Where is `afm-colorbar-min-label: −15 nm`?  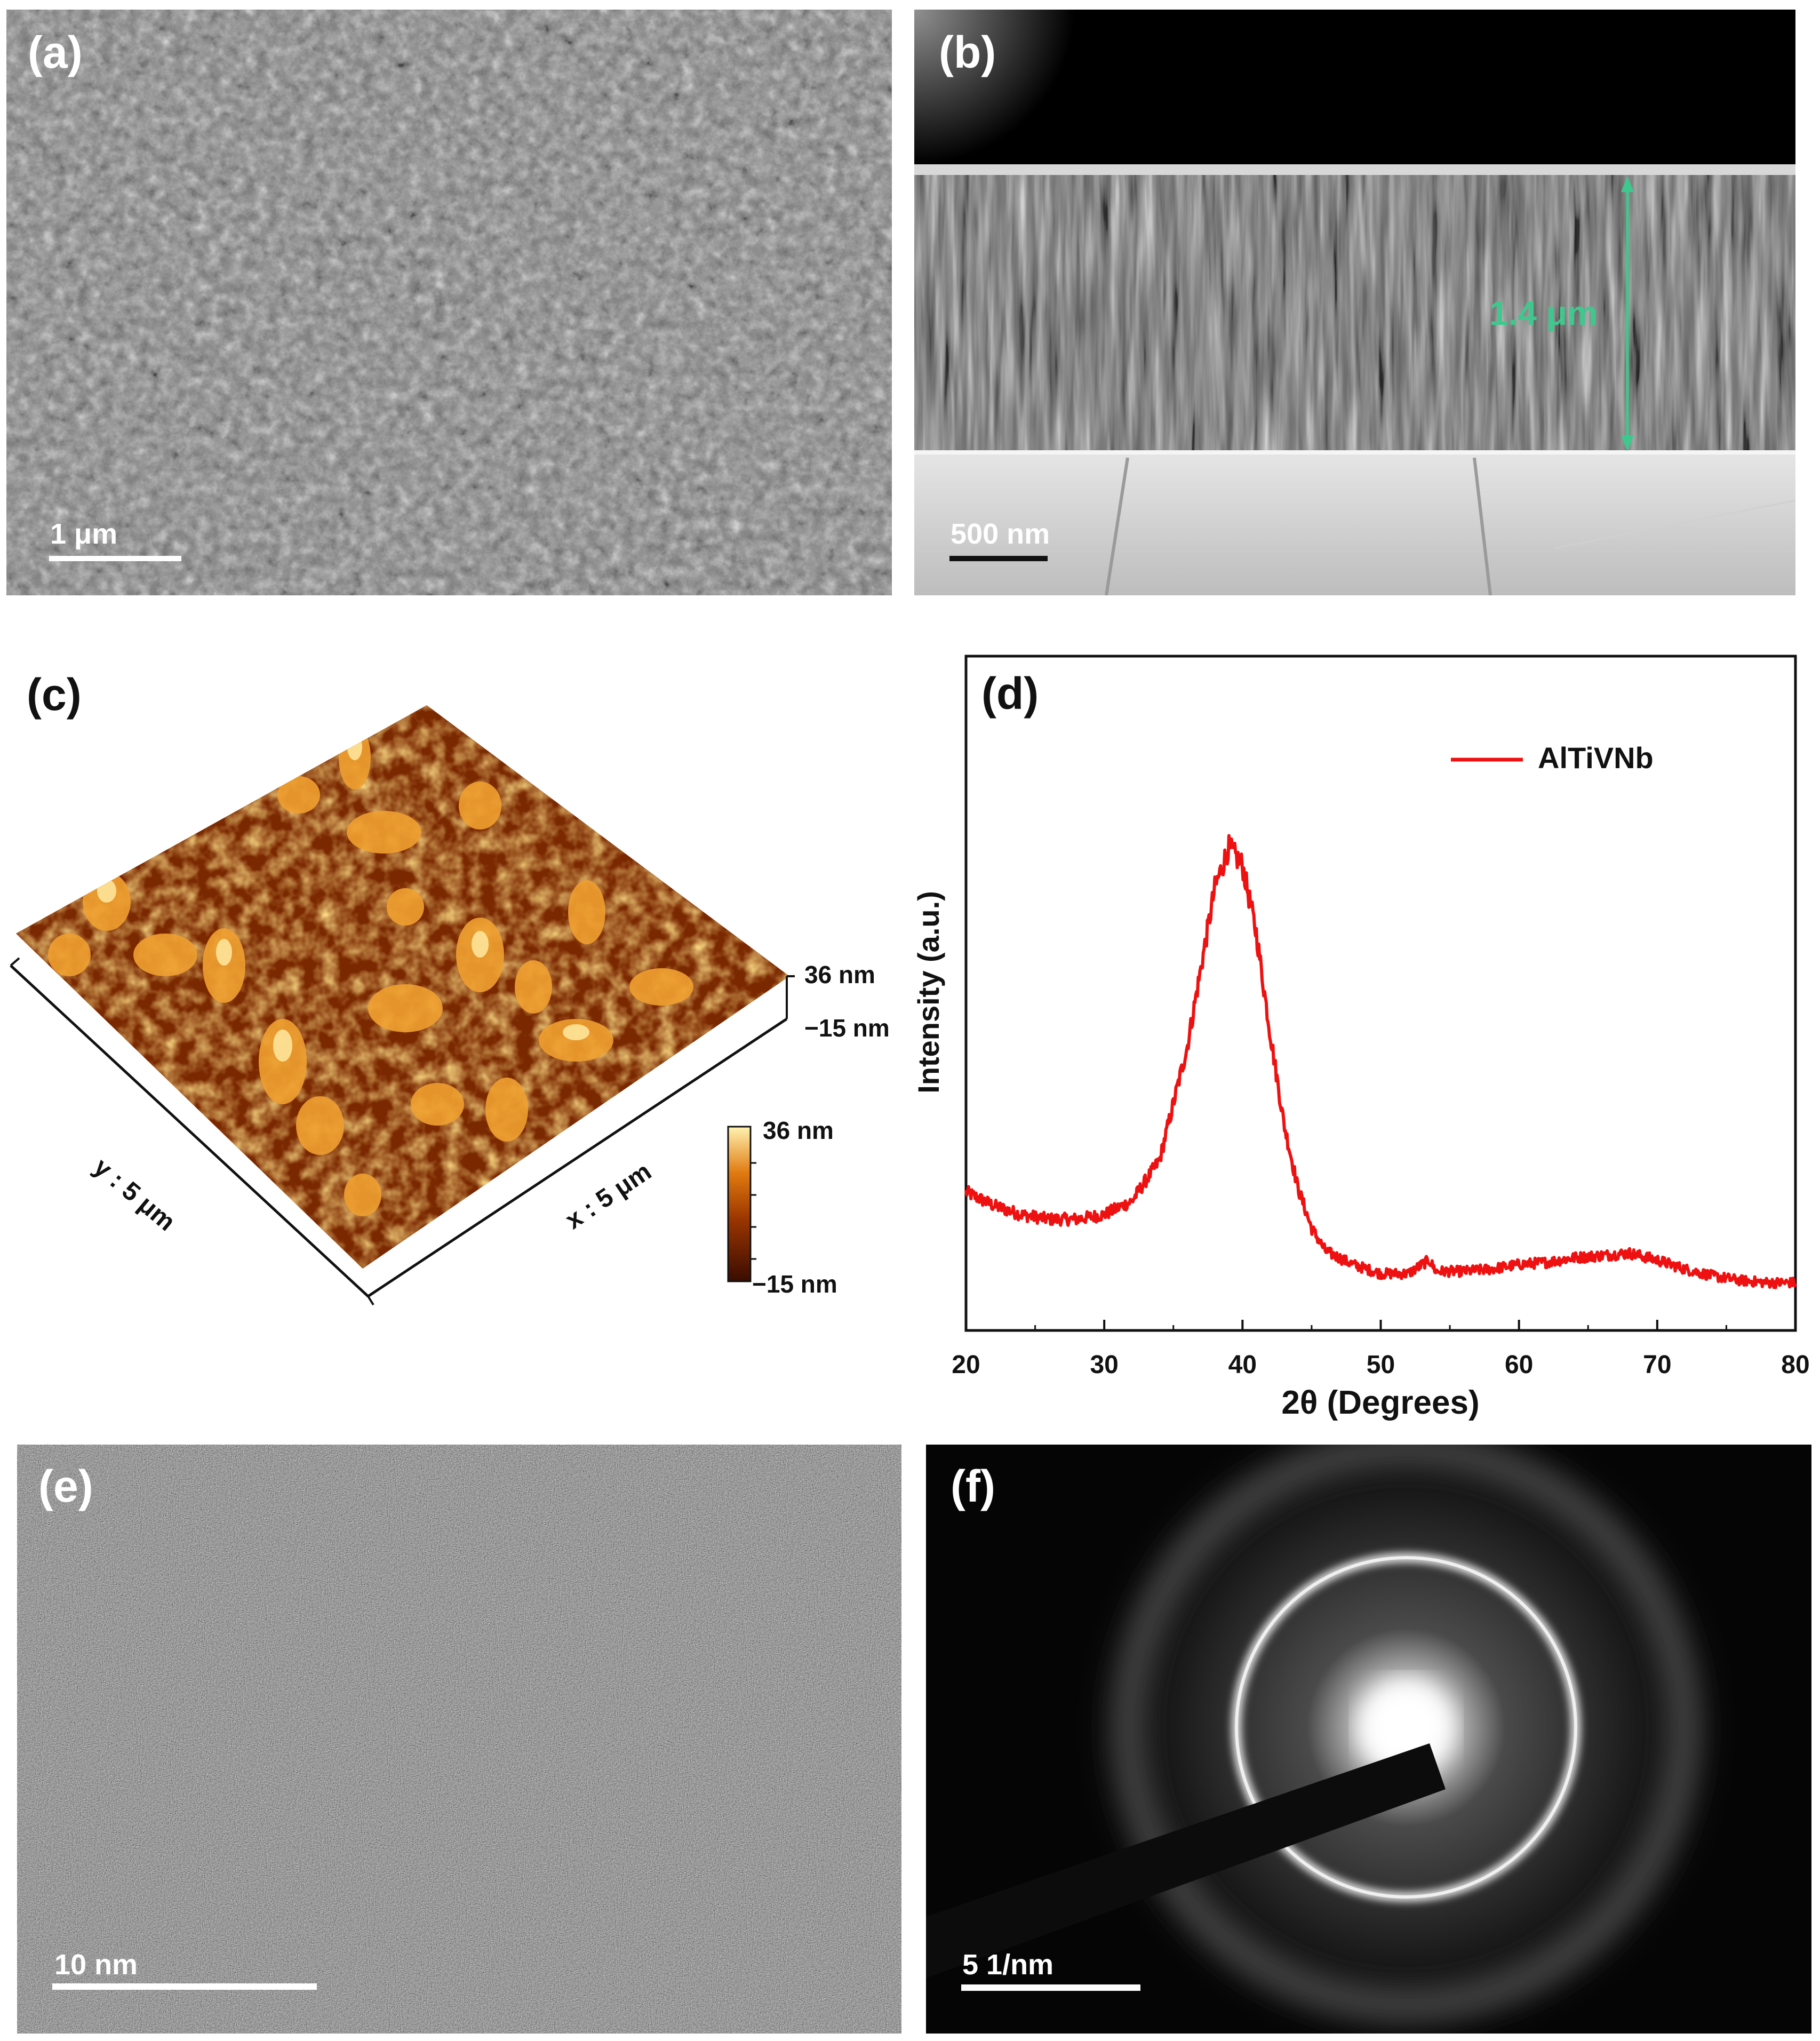 afm-colorbar-min-label: −15 nm is located at coordinates (794, 1284).